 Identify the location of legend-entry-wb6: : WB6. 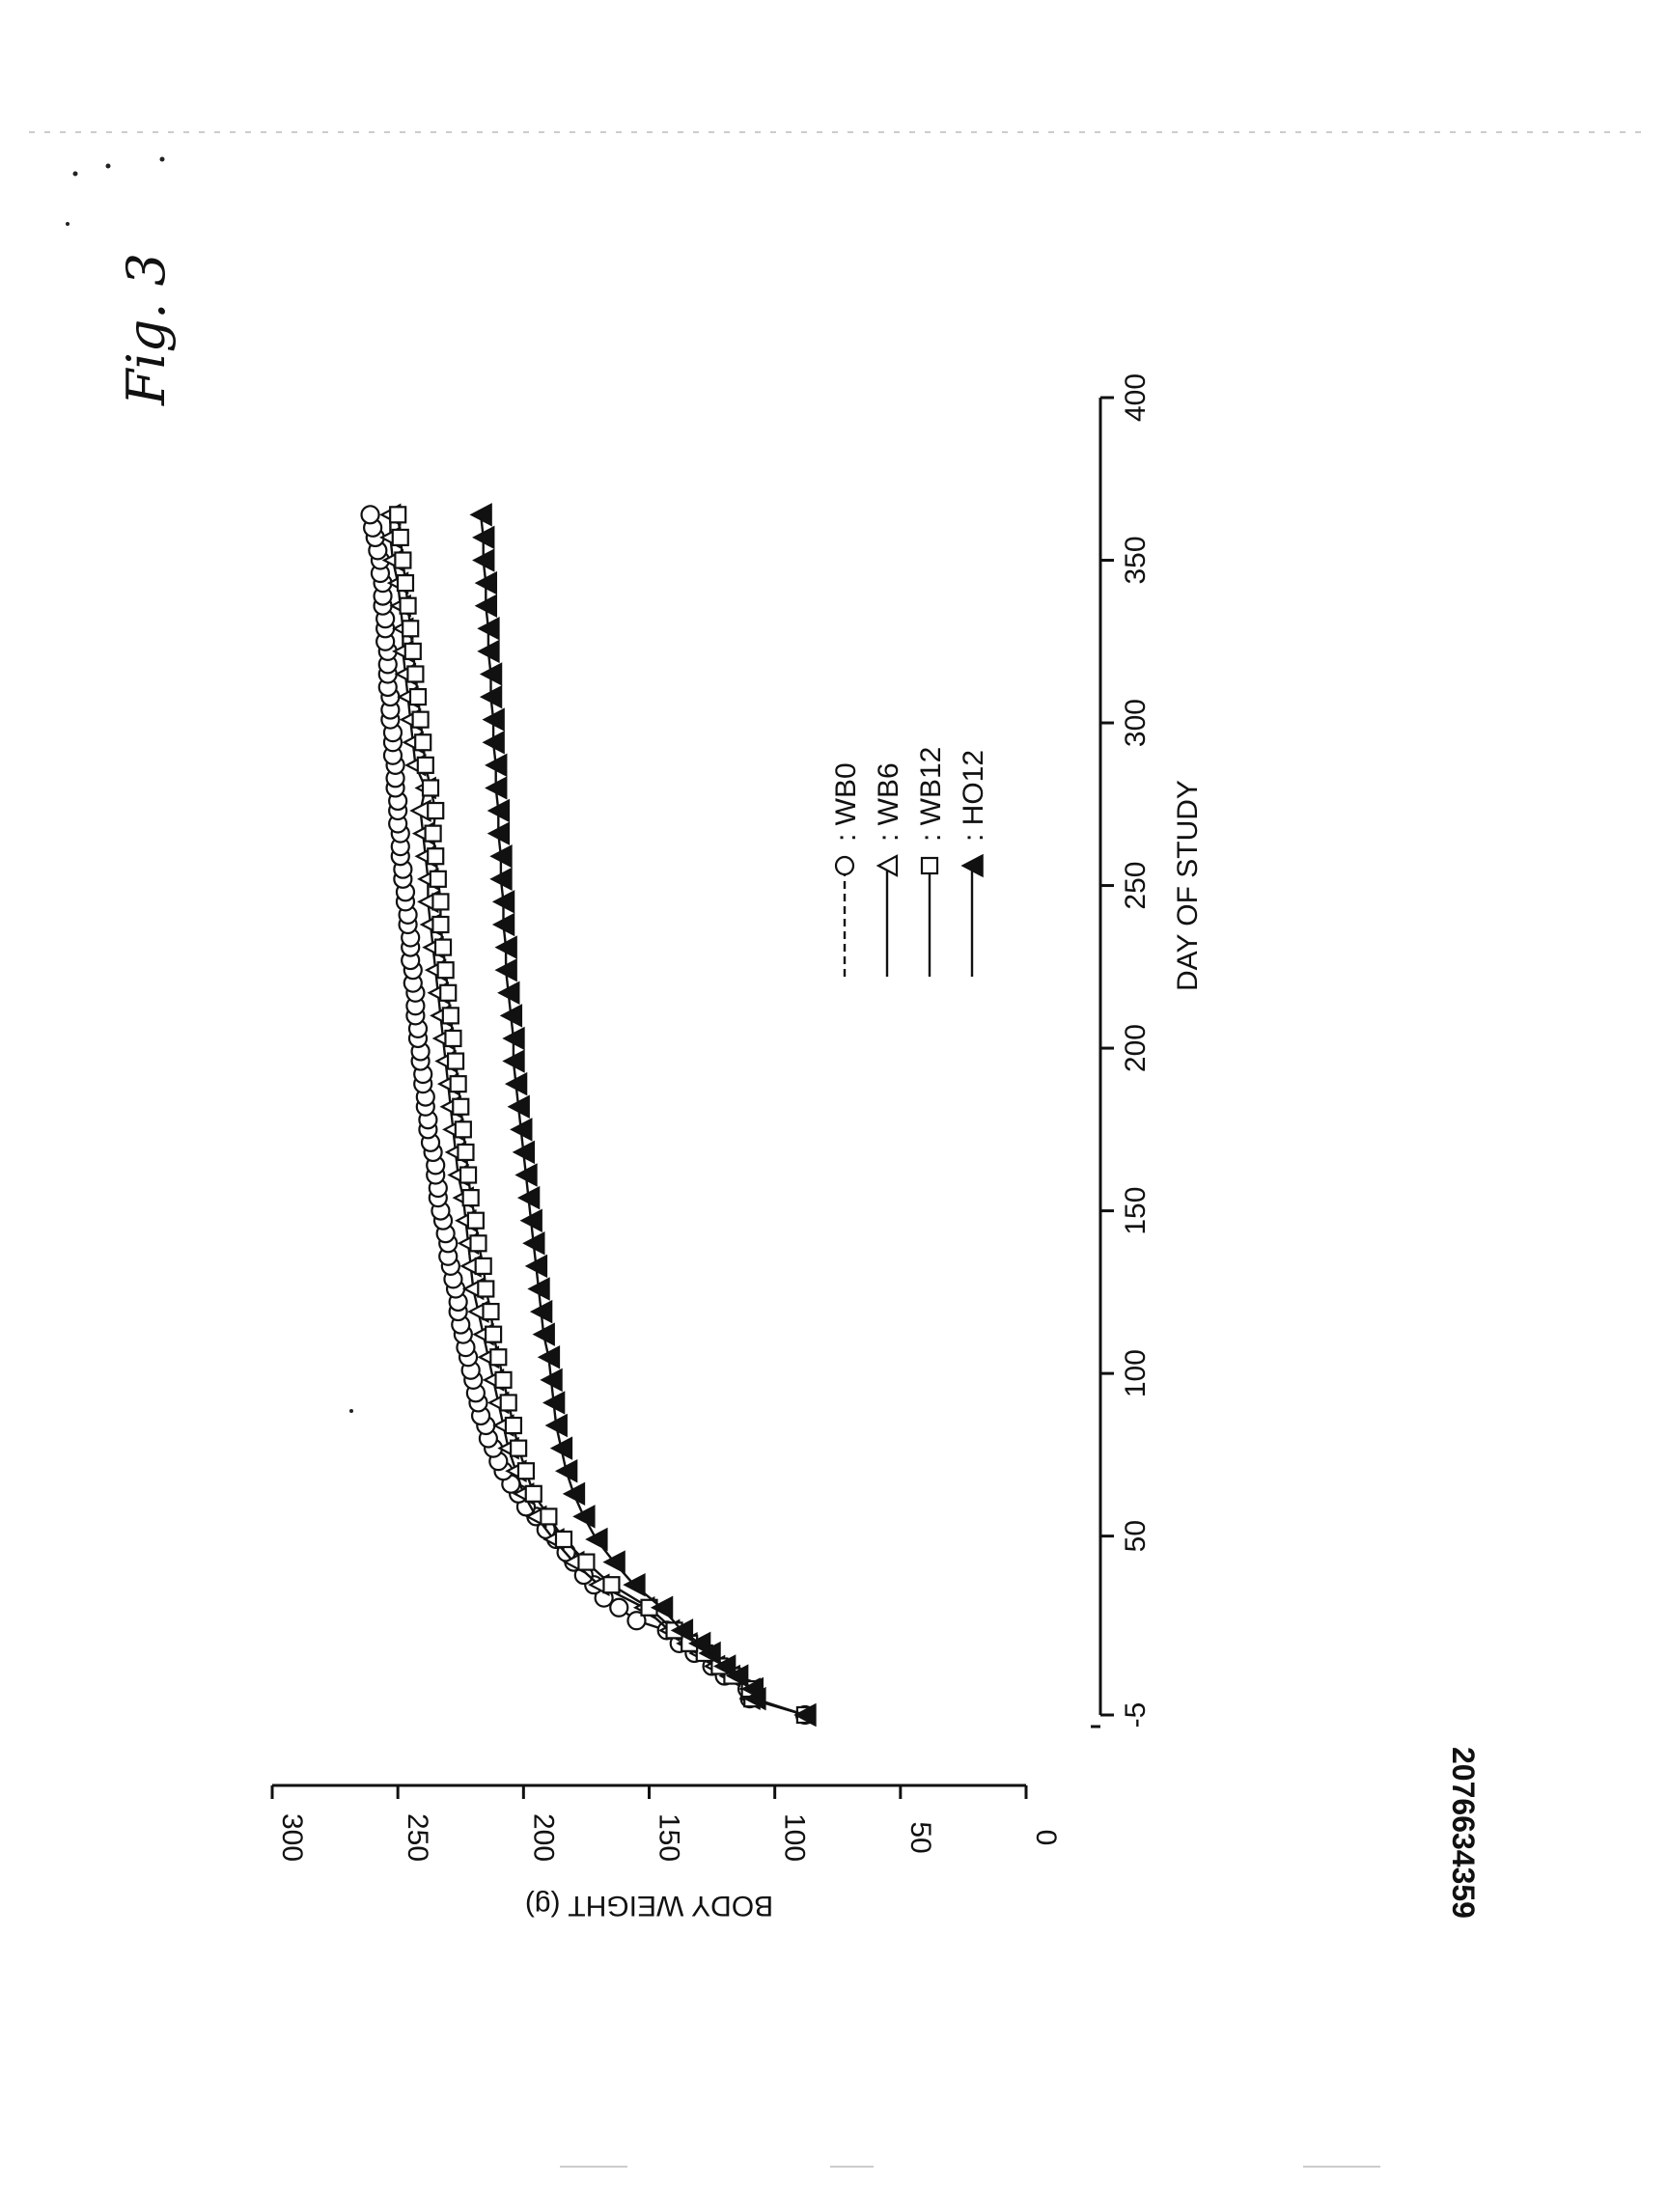
(889, 869).